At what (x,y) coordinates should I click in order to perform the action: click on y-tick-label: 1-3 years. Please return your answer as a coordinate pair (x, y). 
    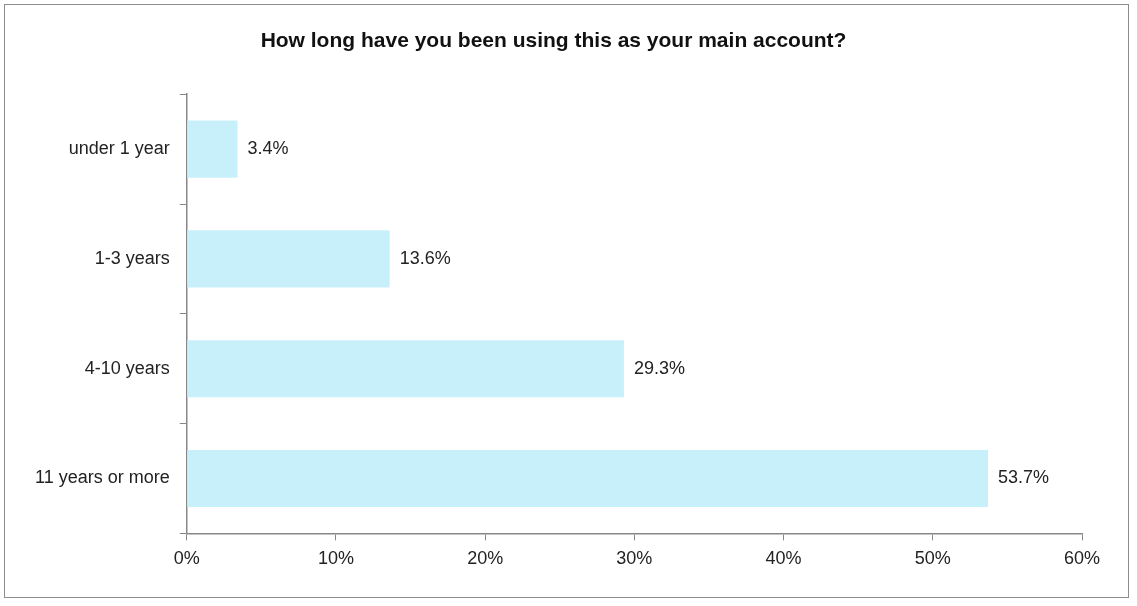
    Looking at the image, I should click on (132, 257).